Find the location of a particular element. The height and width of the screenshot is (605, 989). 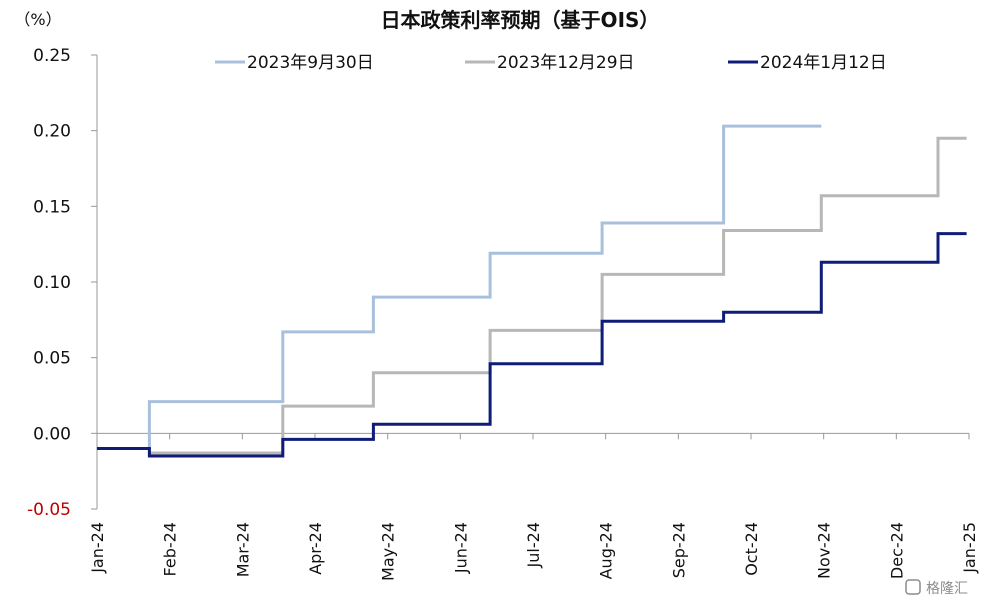

x-tick-label: May-24 is located at coordinates (388, 551).